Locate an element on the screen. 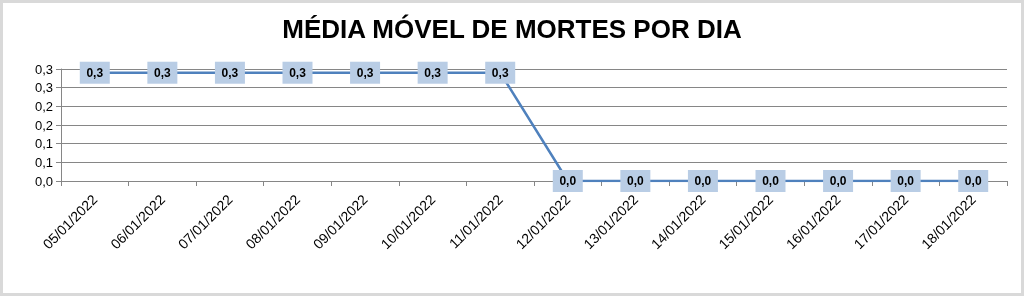 The width and height of the screenshot is (1024, 296). chart-title: MÉDIA MÓVEL DE MORTES POR DIA is located at coordinates (512, 29).